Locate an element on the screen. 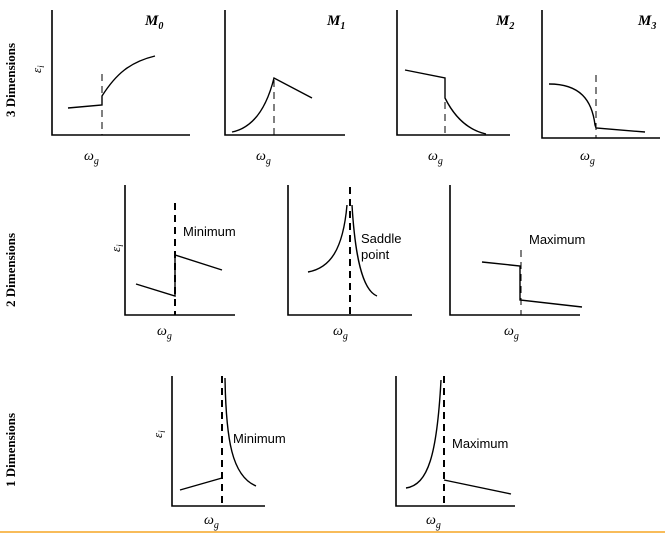 The width and height of the screenshot is (665, 535). panel-2d-maximum: Maximum ωg is located at coordinates (517, 263).